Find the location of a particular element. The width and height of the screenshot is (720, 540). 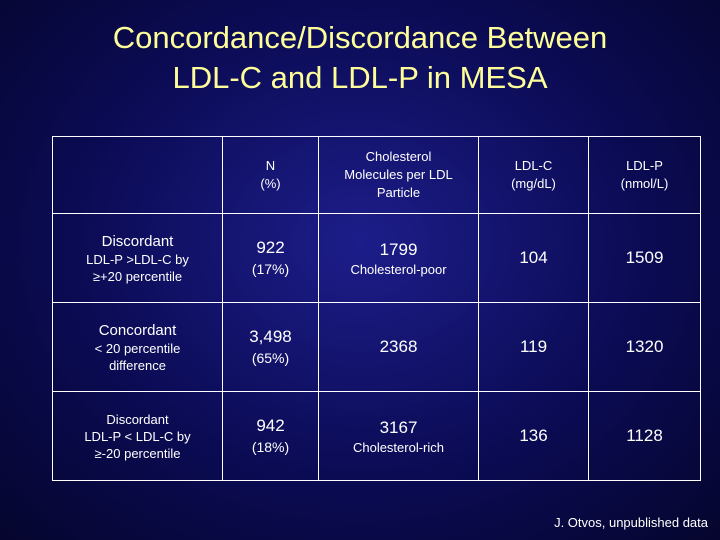

row-label-sub2: ≥+20 percentile is located at coordinates (137, 276).